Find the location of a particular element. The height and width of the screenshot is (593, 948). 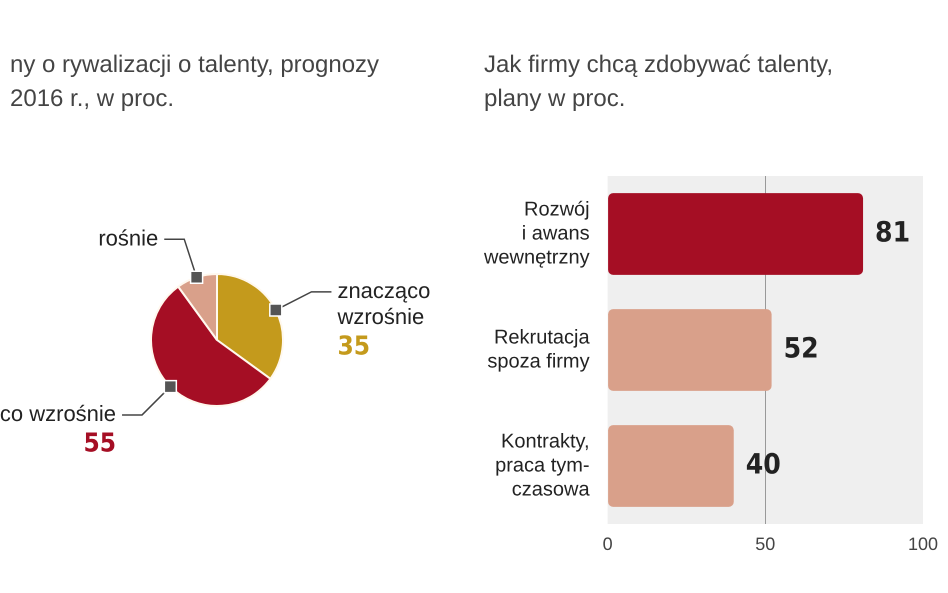

slice-label: rośnie is located at coordinates (128, 237).